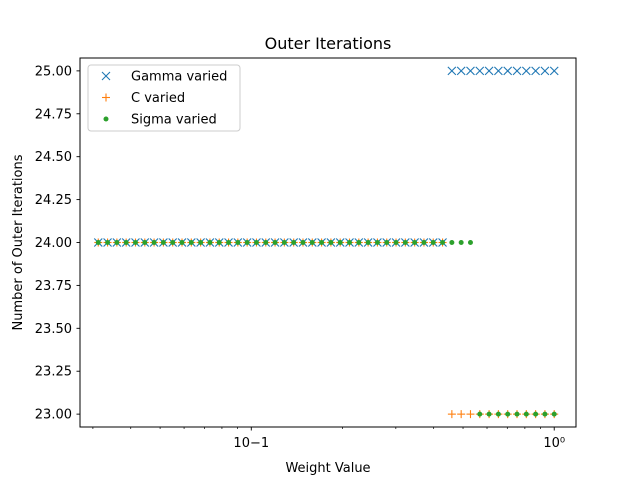 The image size is (640, 480). Describe the element at coordinates (53, 329) in the screenshot. I see `y-tick-label: 23.50` at that location.